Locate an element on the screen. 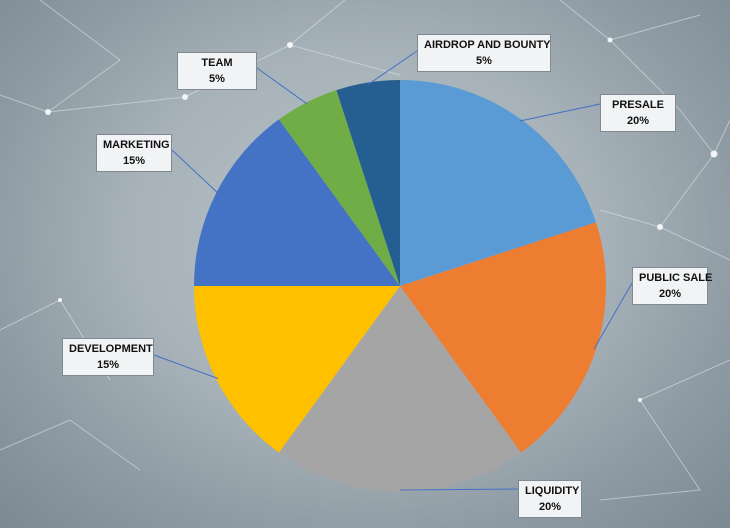  leader-line-presale is located at coordinates (560, 112).